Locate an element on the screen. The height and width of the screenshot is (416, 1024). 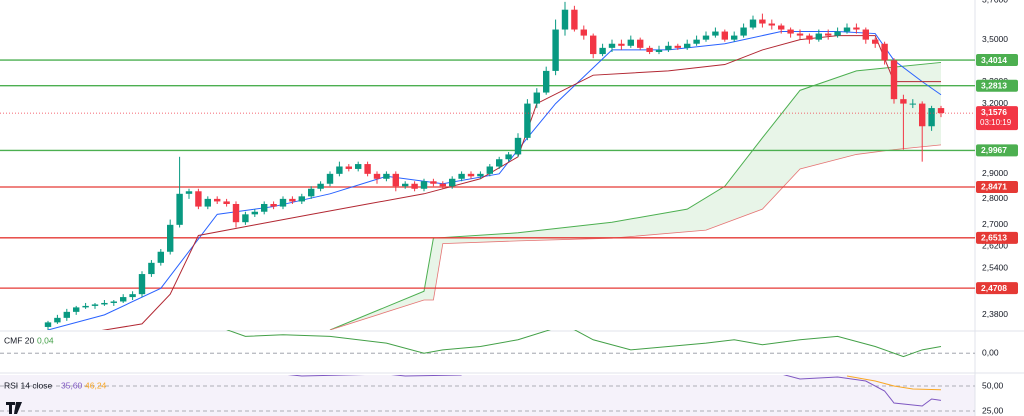
level-label: 2,4708 is located at coordinates (994, 288).